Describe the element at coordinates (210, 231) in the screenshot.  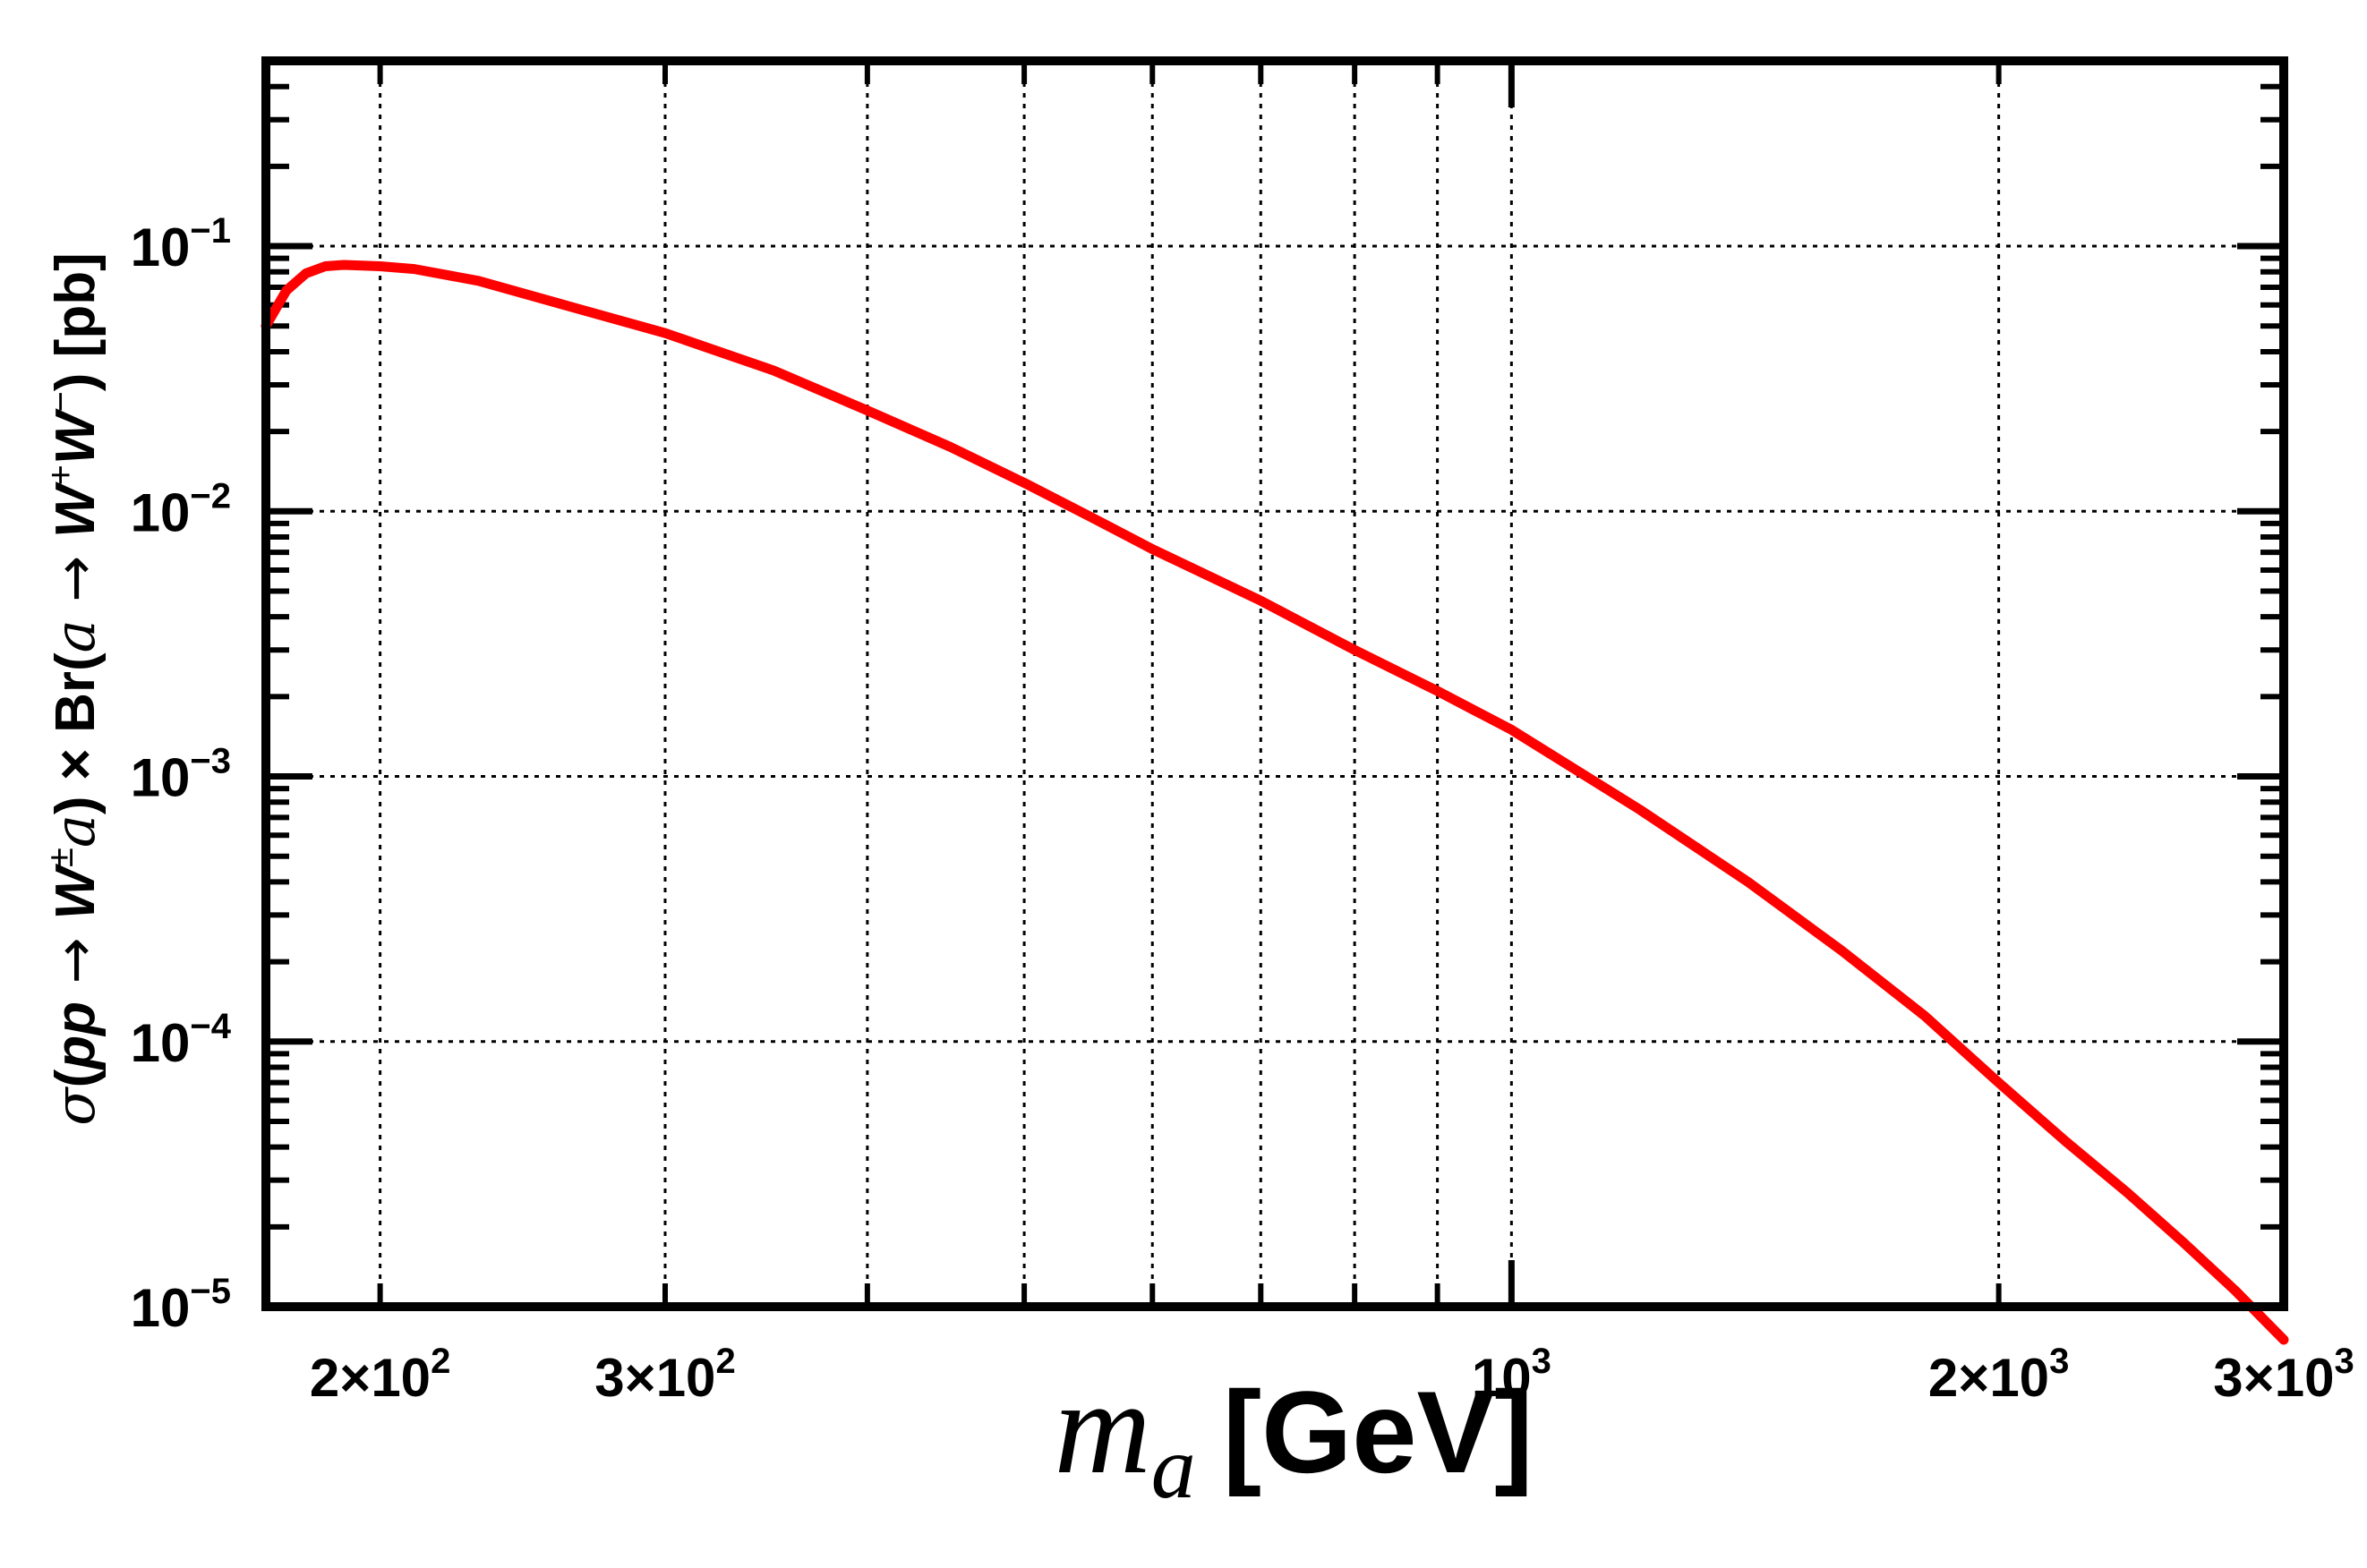
I see `y-tick-label-exponent: −1` at that location.